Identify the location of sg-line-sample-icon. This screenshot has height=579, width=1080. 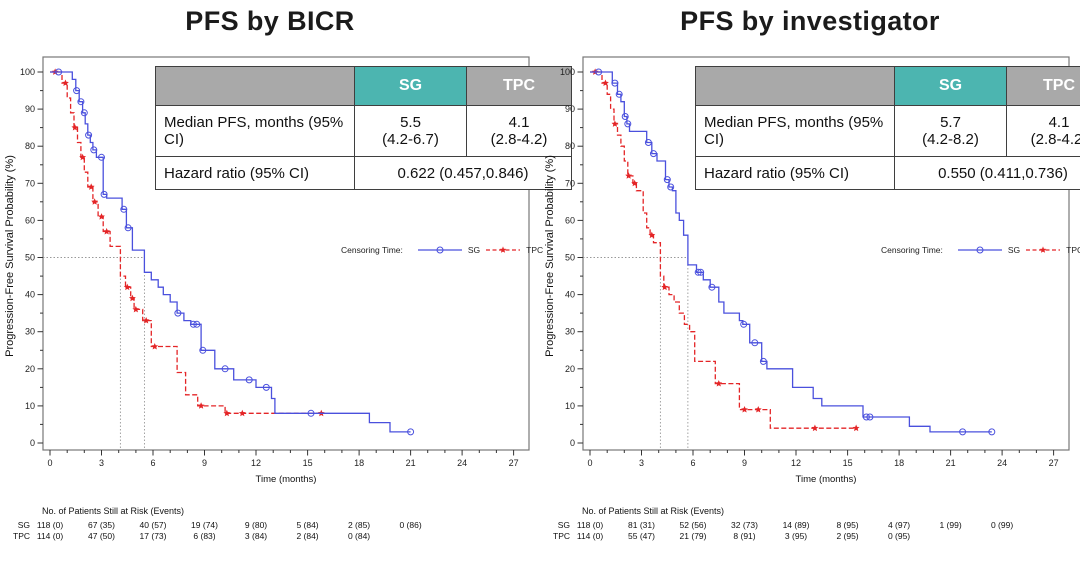
(979, 250).